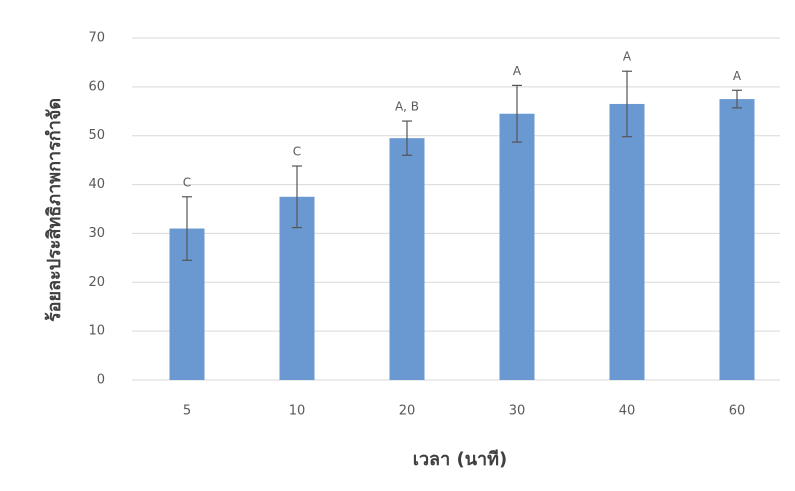 The width and height of the screenshot is (795, 491). What do you see at coordinates (96, 184) in the screenshot?
I see `y-tick-label: 40` at bounding box center [96, 184].